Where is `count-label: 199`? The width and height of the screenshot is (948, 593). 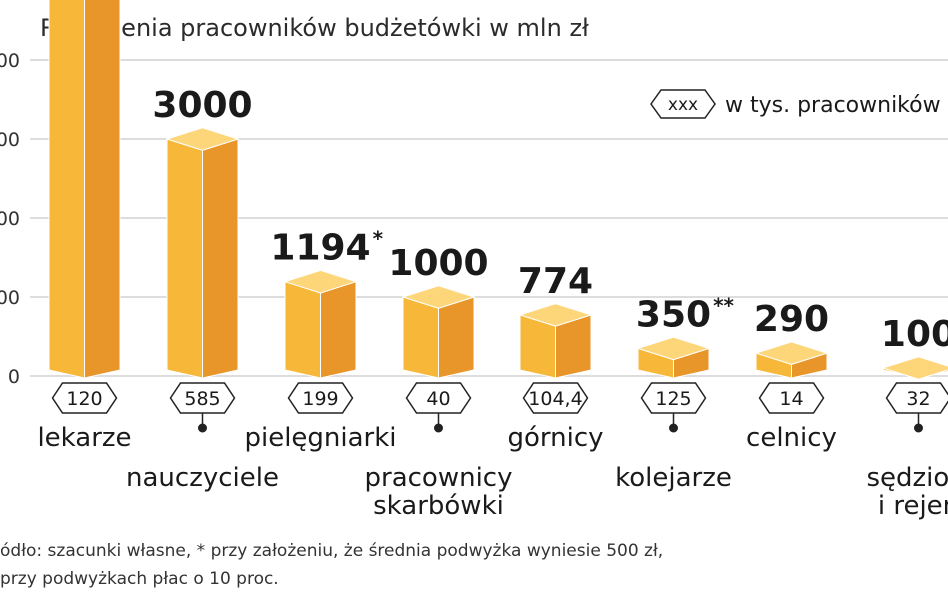 count-label: 199 is located at coordinates (320, 399).